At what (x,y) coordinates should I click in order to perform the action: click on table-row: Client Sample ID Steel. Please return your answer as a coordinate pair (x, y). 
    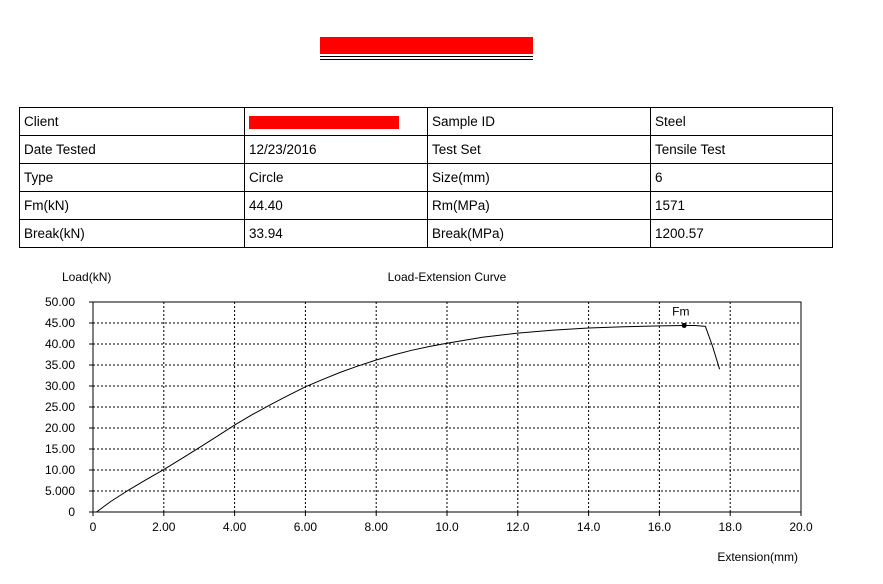
    Looking at the image, I should click on (426, 121).